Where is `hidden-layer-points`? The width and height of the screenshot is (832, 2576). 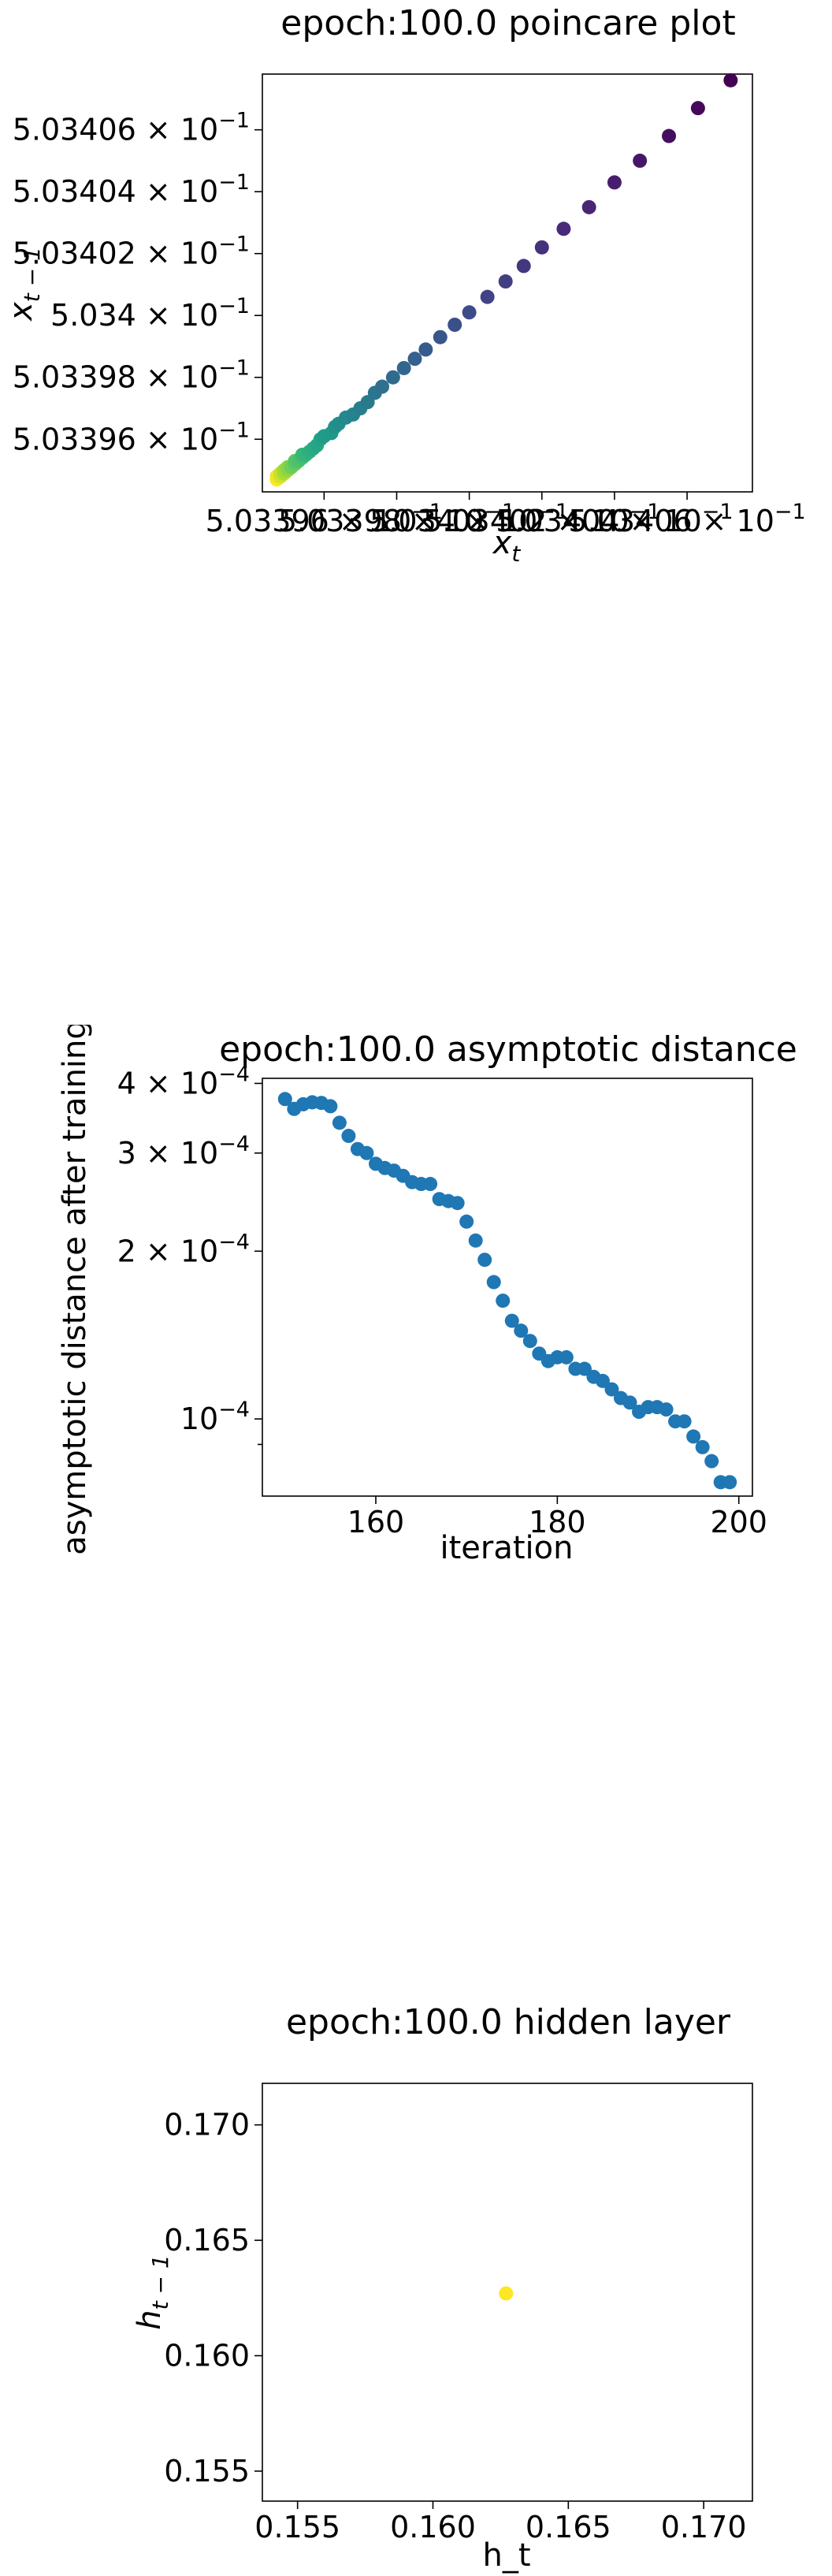 hidden-layer-points is located at coordinates (506, 2293).